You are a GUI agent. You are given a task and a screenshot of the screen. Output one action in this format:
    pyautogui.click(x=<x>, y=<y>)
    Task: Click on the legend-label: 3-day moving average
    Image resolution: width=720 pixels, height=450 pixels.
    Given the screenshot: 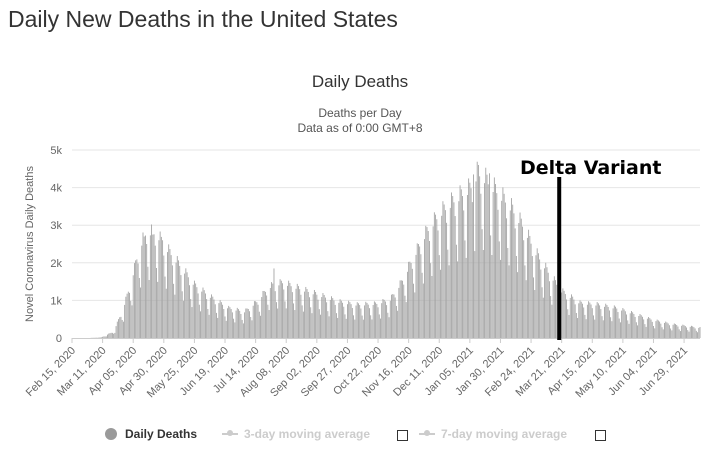 What is the action you would take?
    pyautogui.click(x=307, y=434)
    